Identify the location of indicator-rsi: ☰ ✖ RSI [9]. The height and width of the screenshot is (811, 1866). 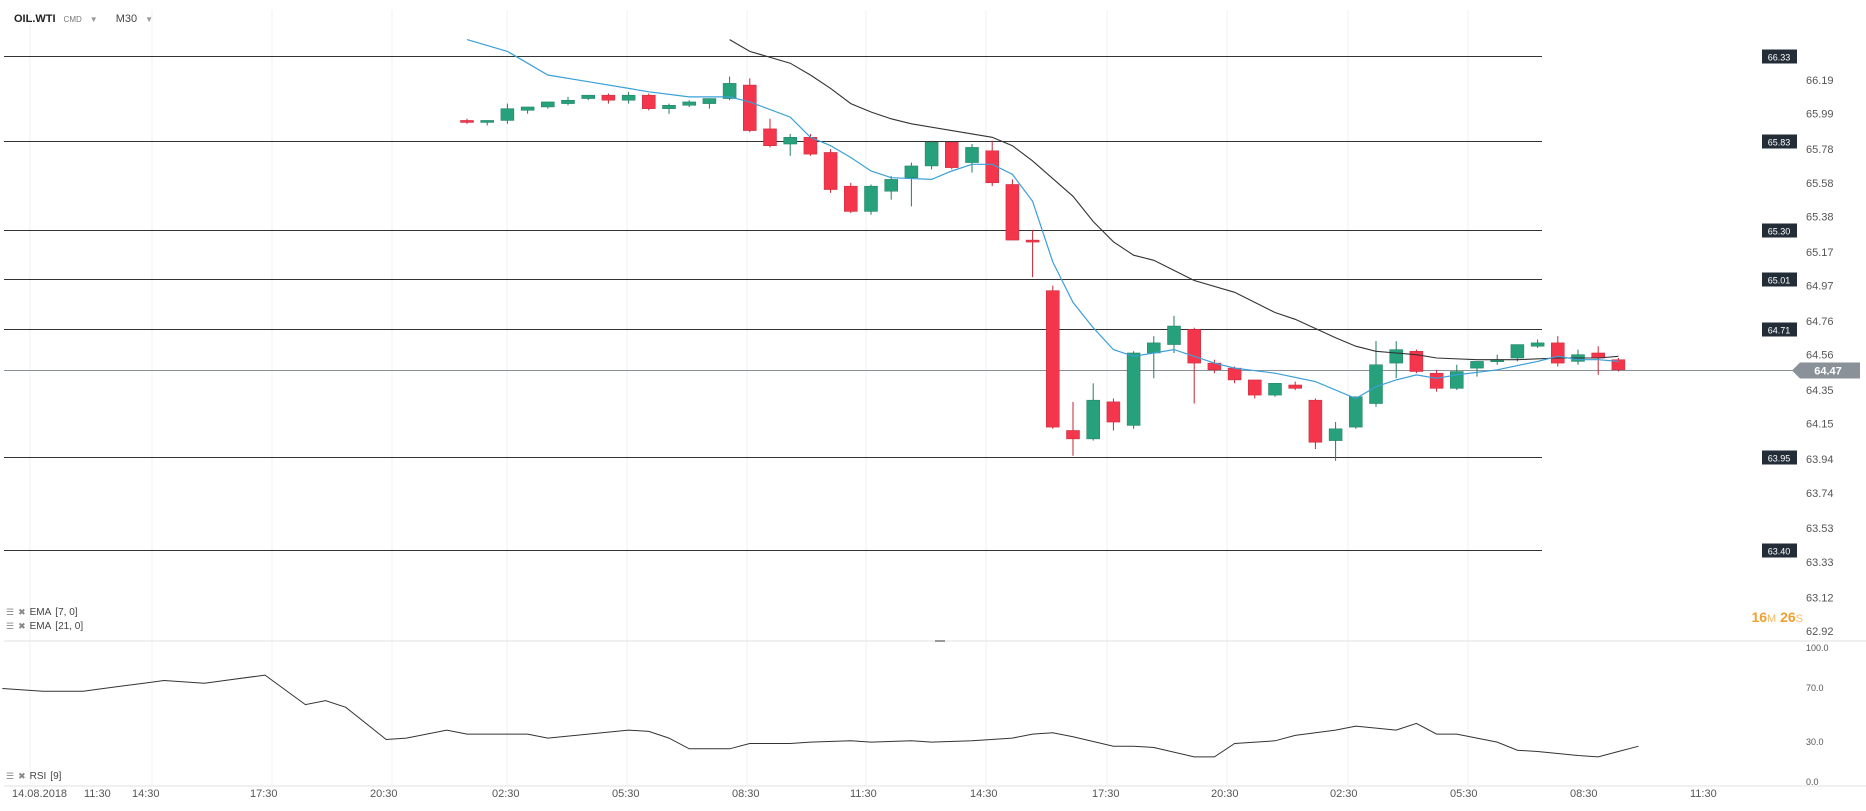
(33, 776).